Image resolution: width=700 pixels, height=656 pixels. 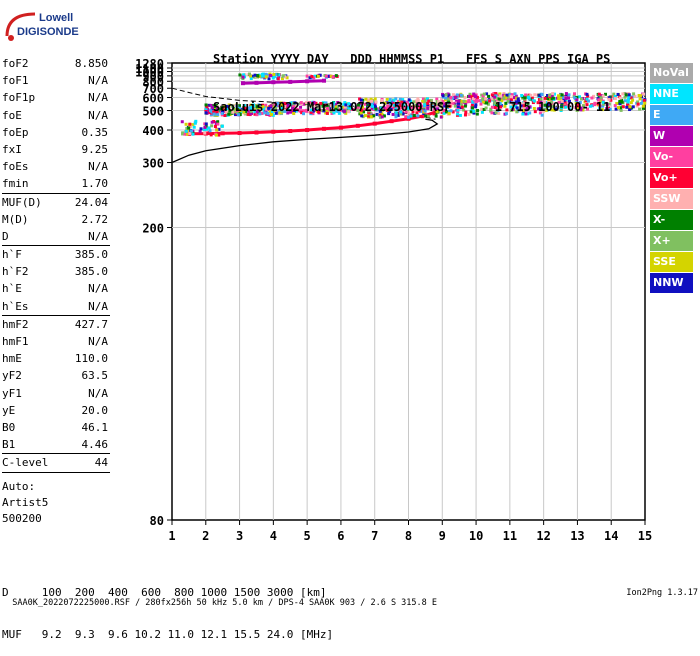 I want to click on y-tick-label: 1100, so click(x=149, y=69).